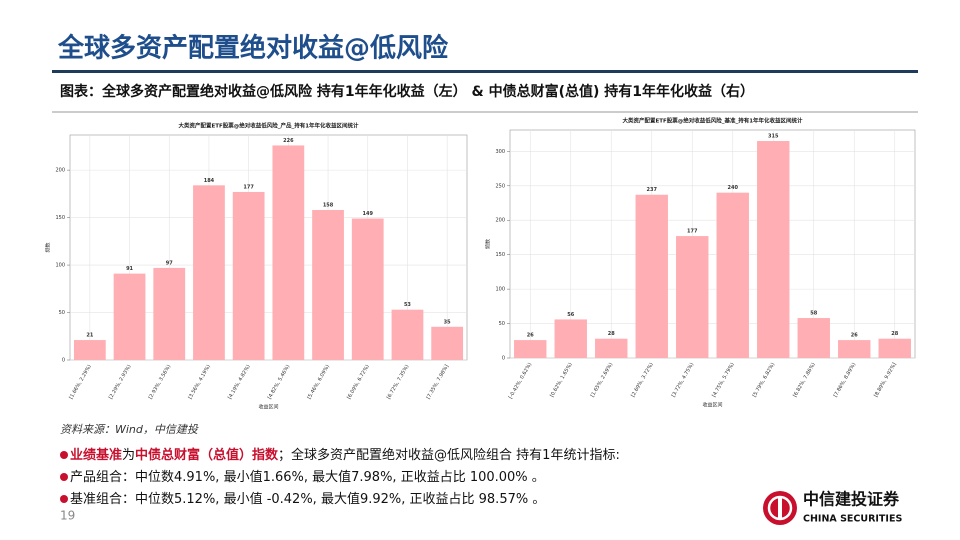 The height and width of the screenshot is (540, 960). I want to click on logo-name: 中信建投证券, so click(851, 499).